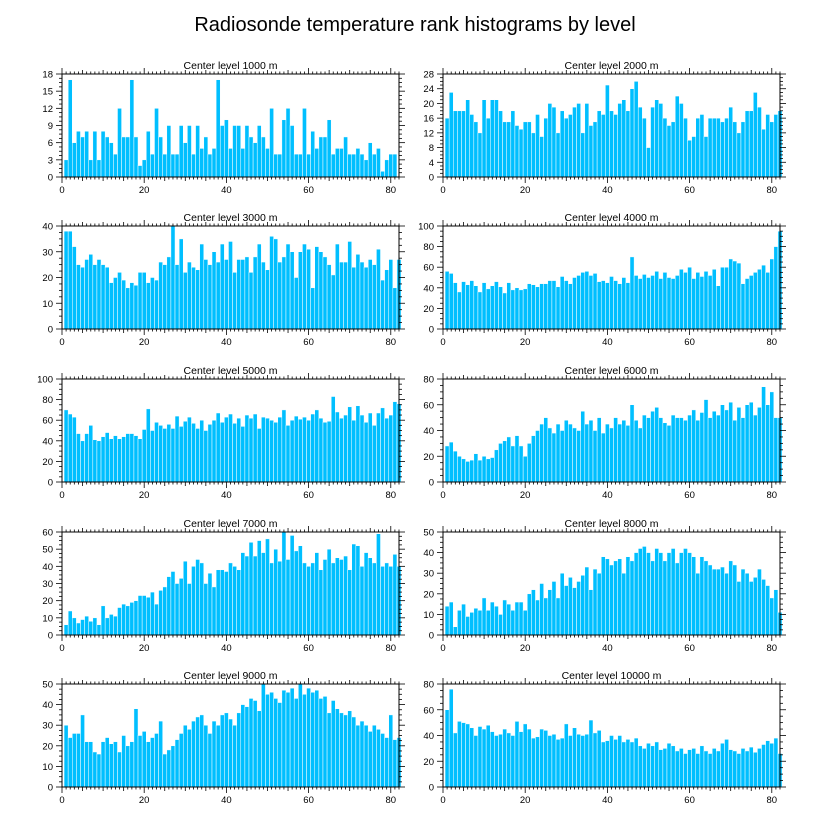 This screenshot has height=824, width=822. I want to click on y-tick-label: 10, so click(428, 615).